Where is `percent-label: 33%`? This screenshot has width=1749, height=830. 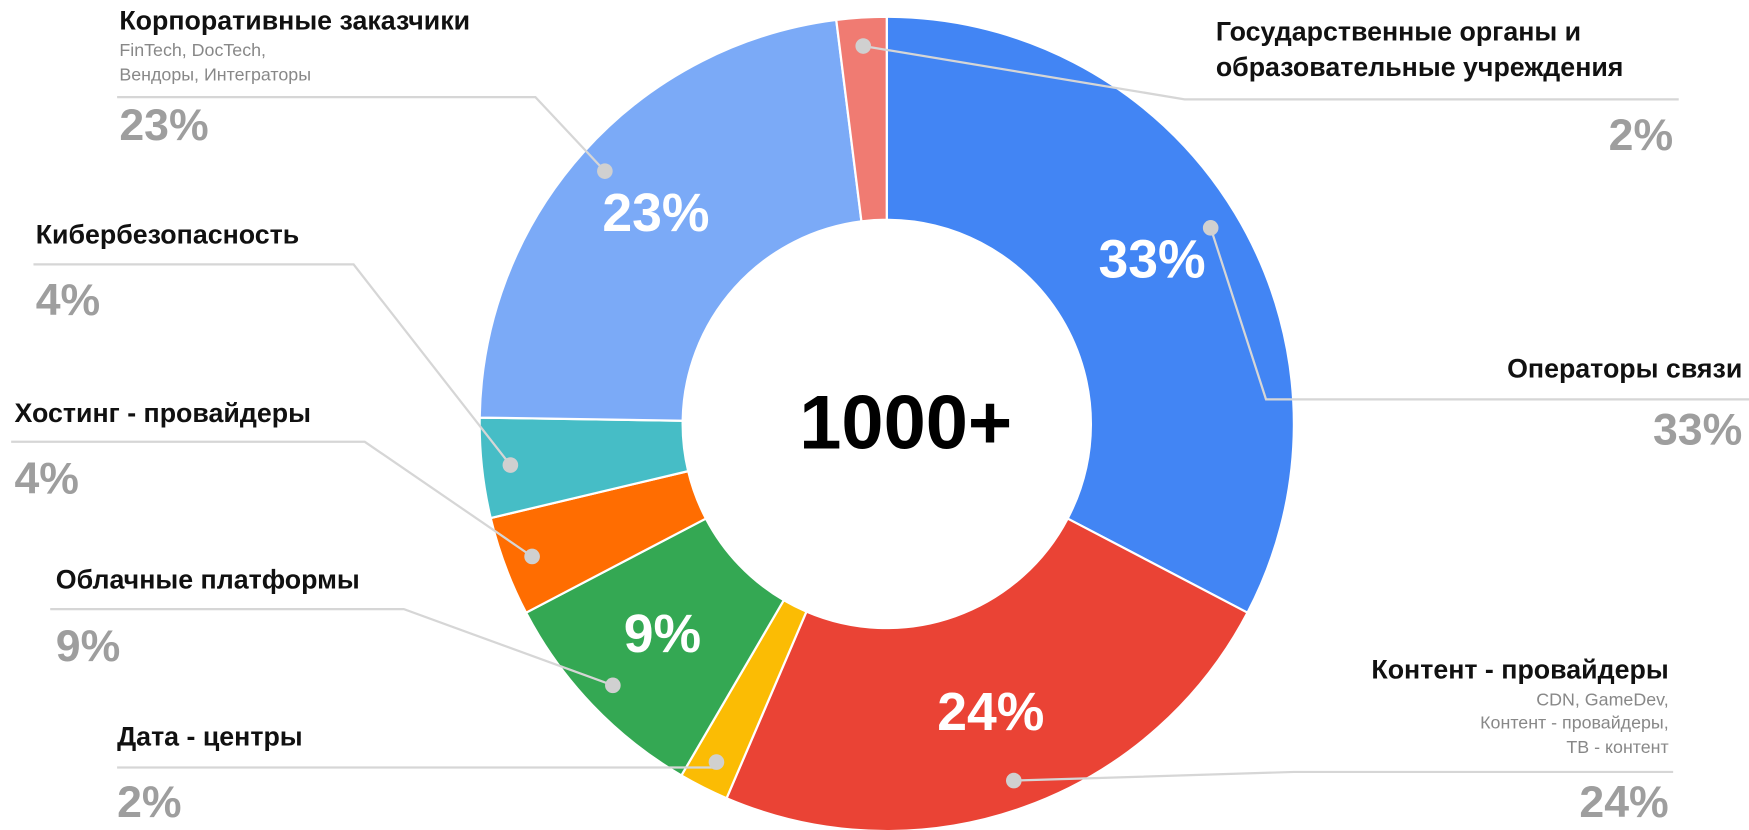 percent-label: 33% is located at coordinates (1697, 430).